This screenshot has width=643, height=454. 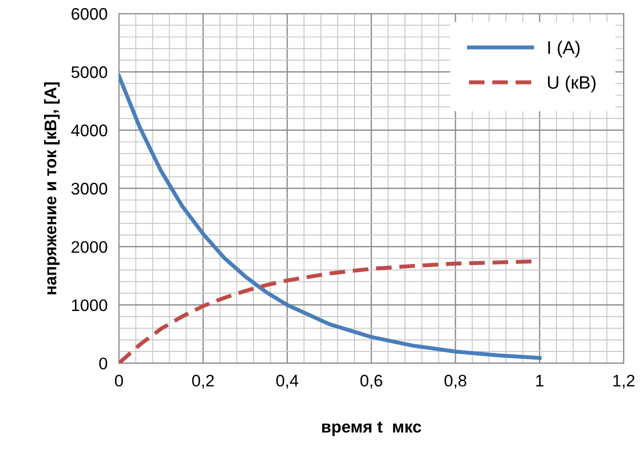 I want to click on x-tick-label: 0, so click(x=118, y=380).